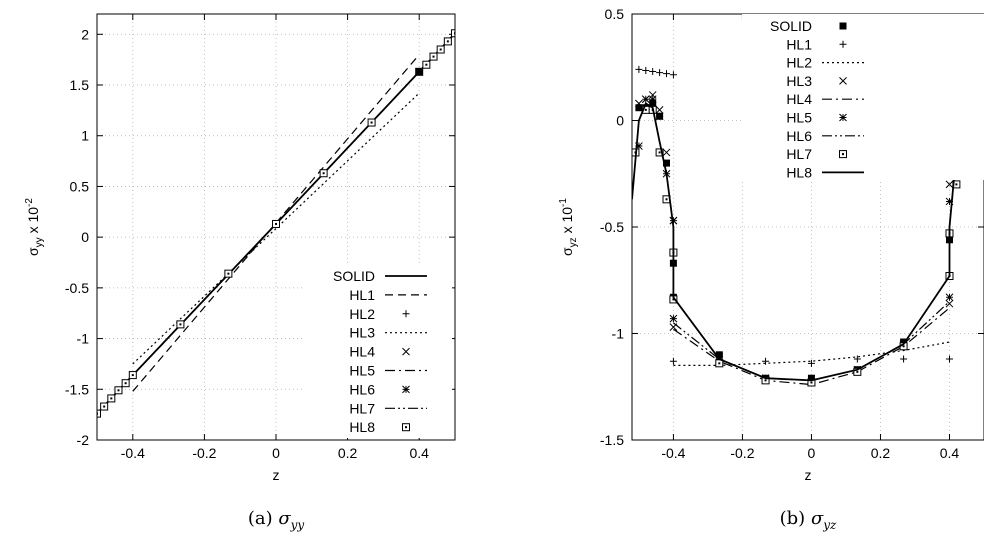 Image resolution: width=984 pixels, height=533 pixels. Describe the element at coordinates (406, 389) in the screenshot. I see `legend-marker-hl6` at that location.